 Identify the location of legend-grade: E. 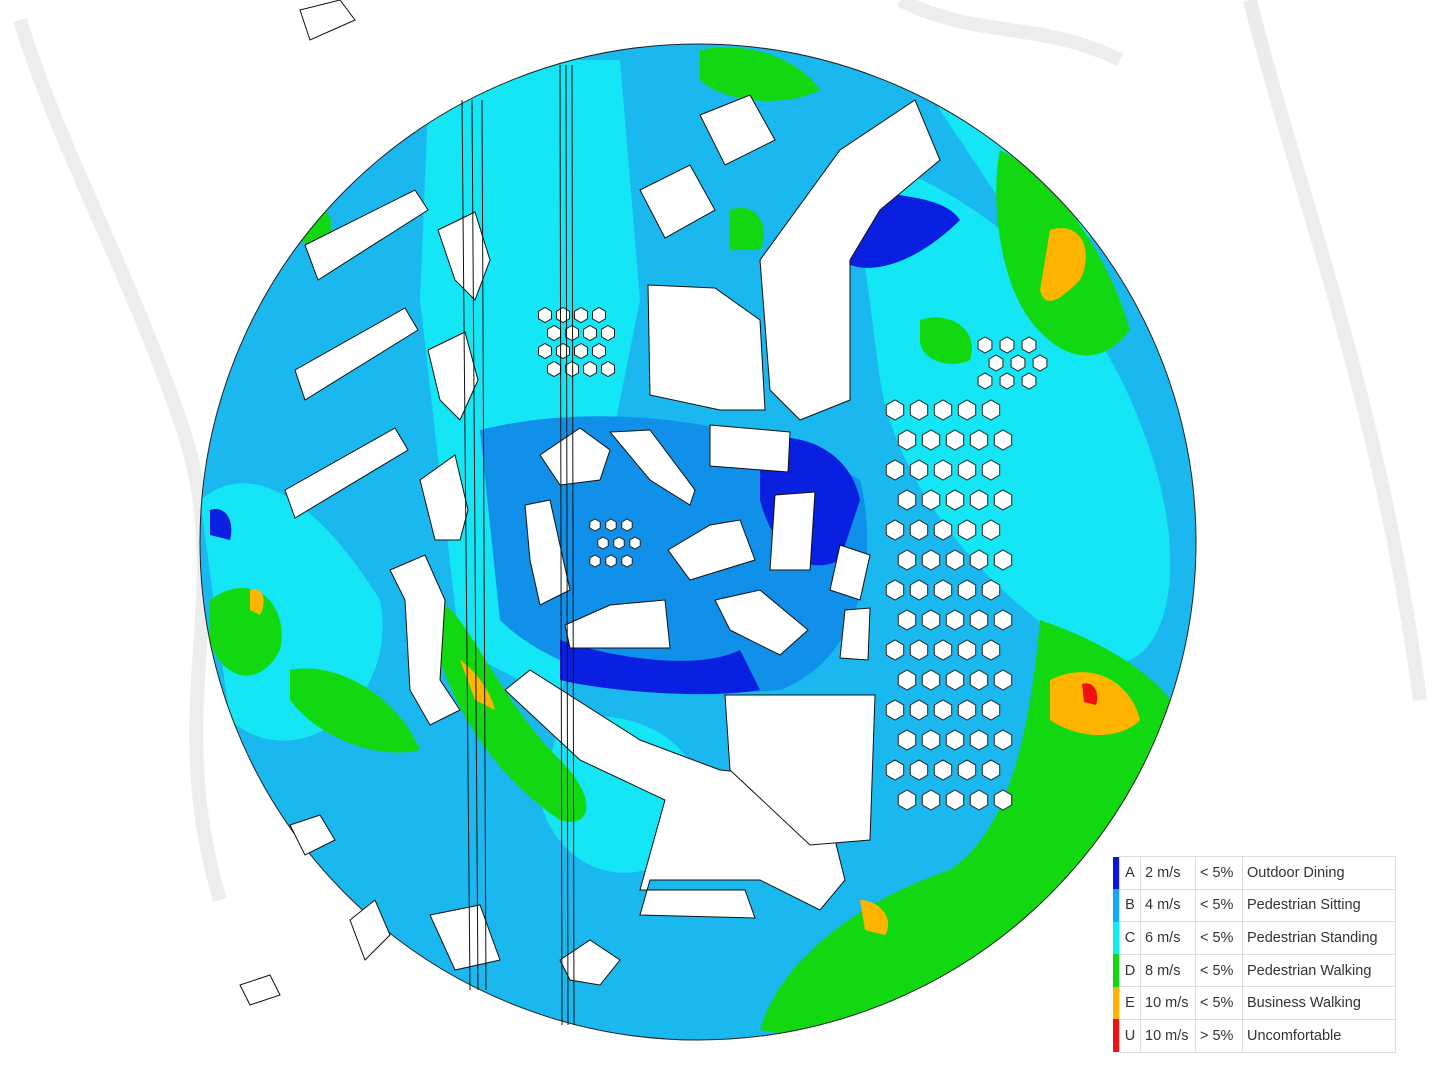
(1130, 1003).